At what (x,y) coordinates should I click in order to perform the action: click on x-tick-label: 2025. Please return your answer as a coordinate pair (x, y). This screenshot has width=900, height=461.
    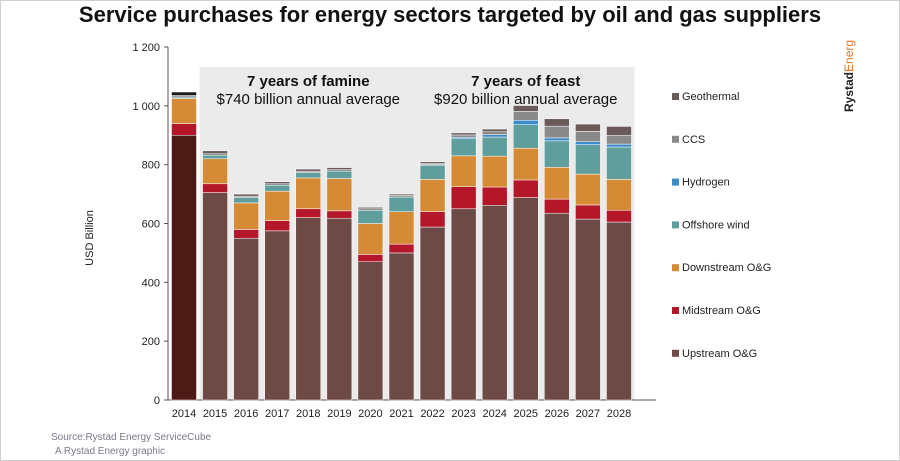
    Looking at the image, I should click on (526, 414).